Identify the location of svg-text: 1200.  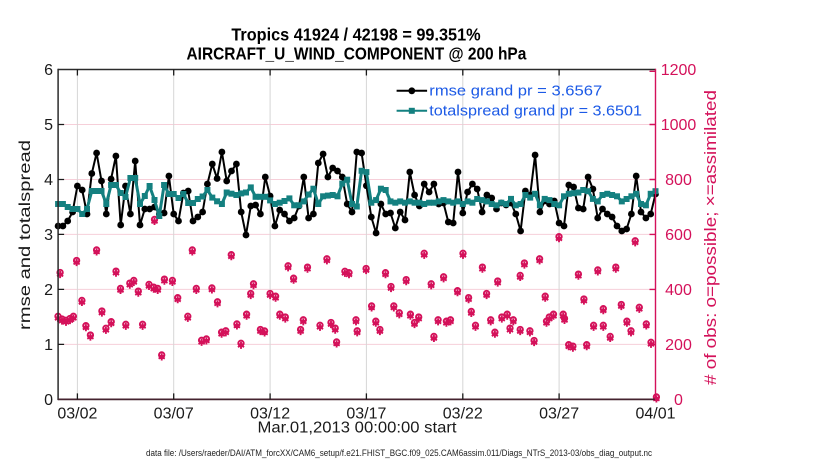
(679, 70).